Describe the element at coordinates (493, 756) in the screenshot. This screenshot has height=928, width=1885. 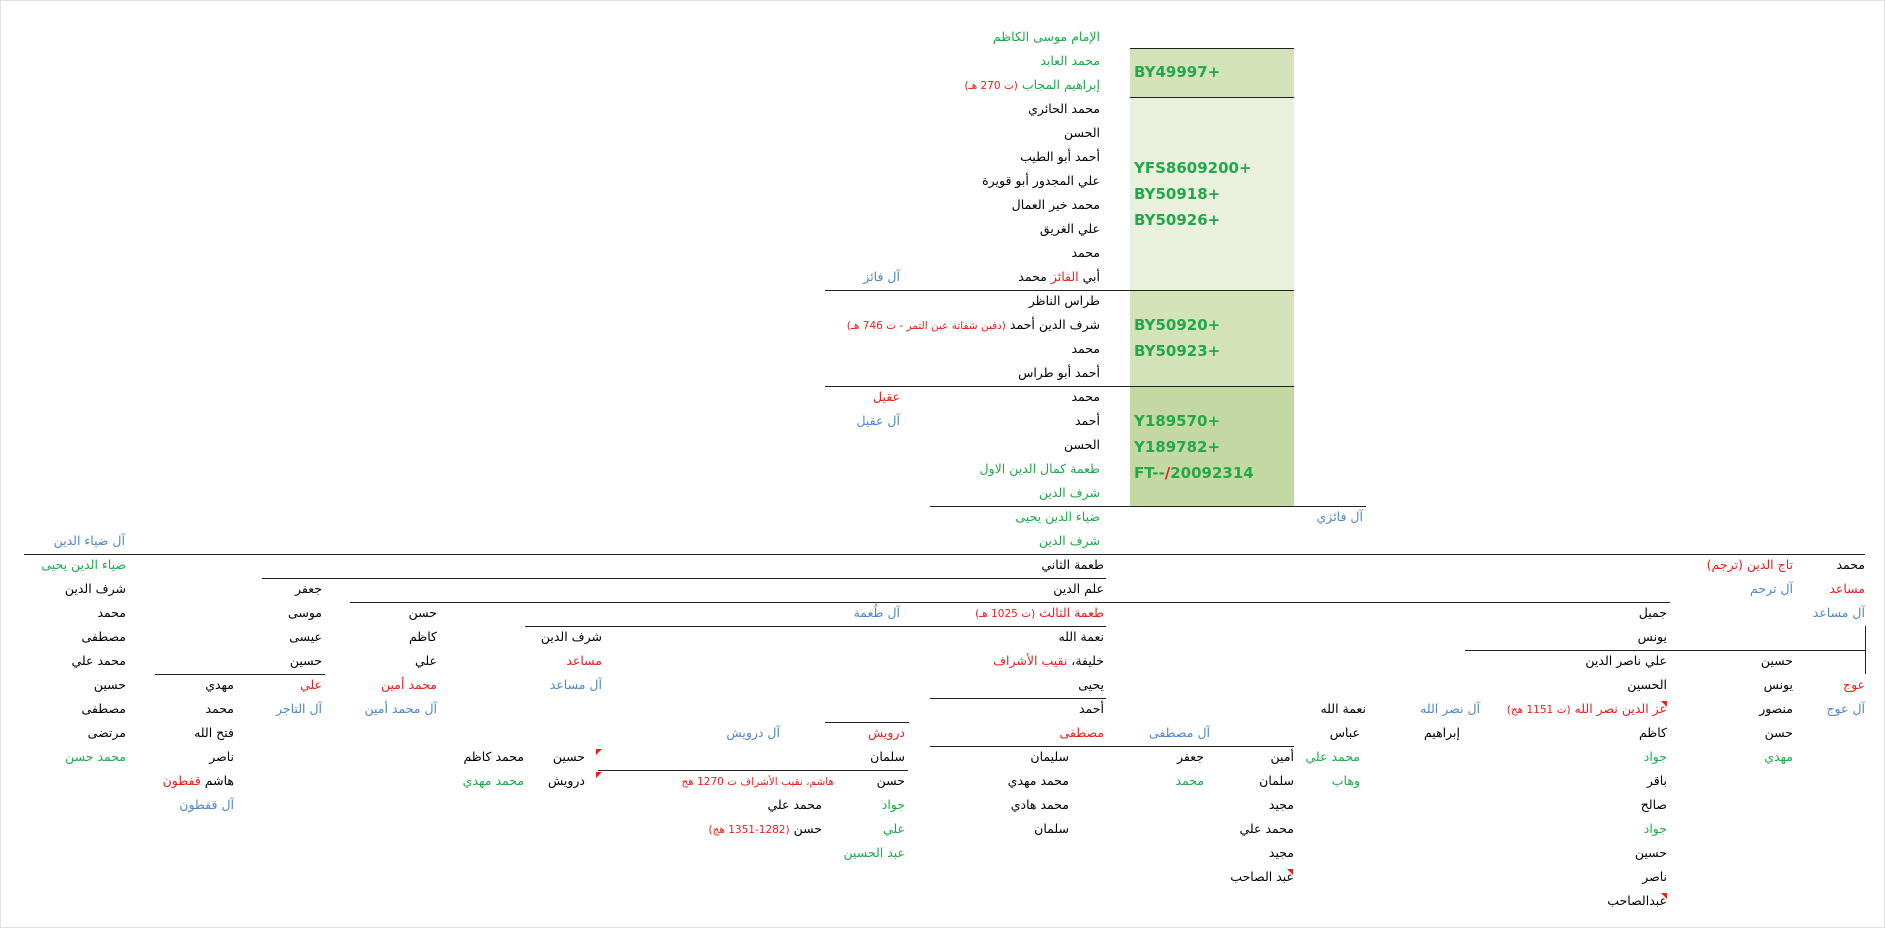
I see `name-cell: محمد كاظم` at that location.